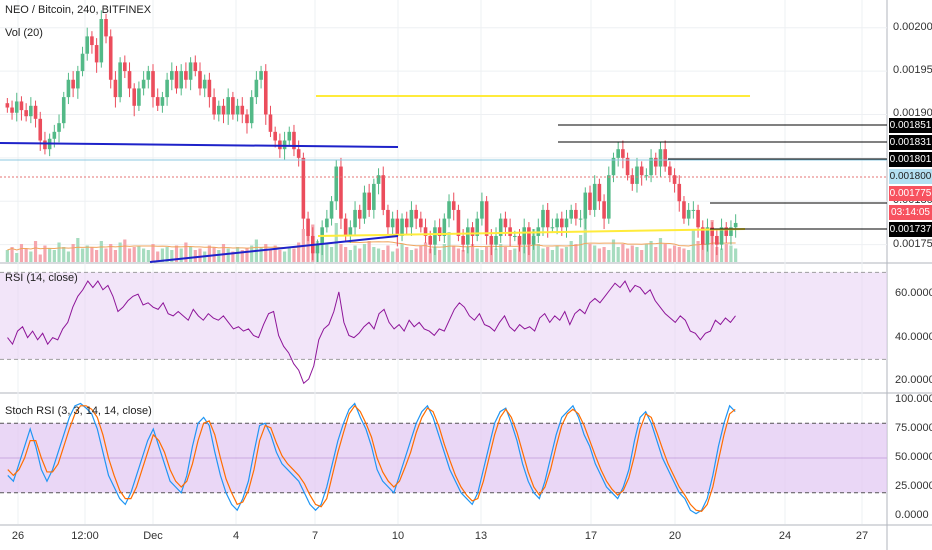 This screenshot has height=550, width=932. Describe the element at coordinates (236, 536) in the screenshot. I see `time-tick-label: 4` at that location.